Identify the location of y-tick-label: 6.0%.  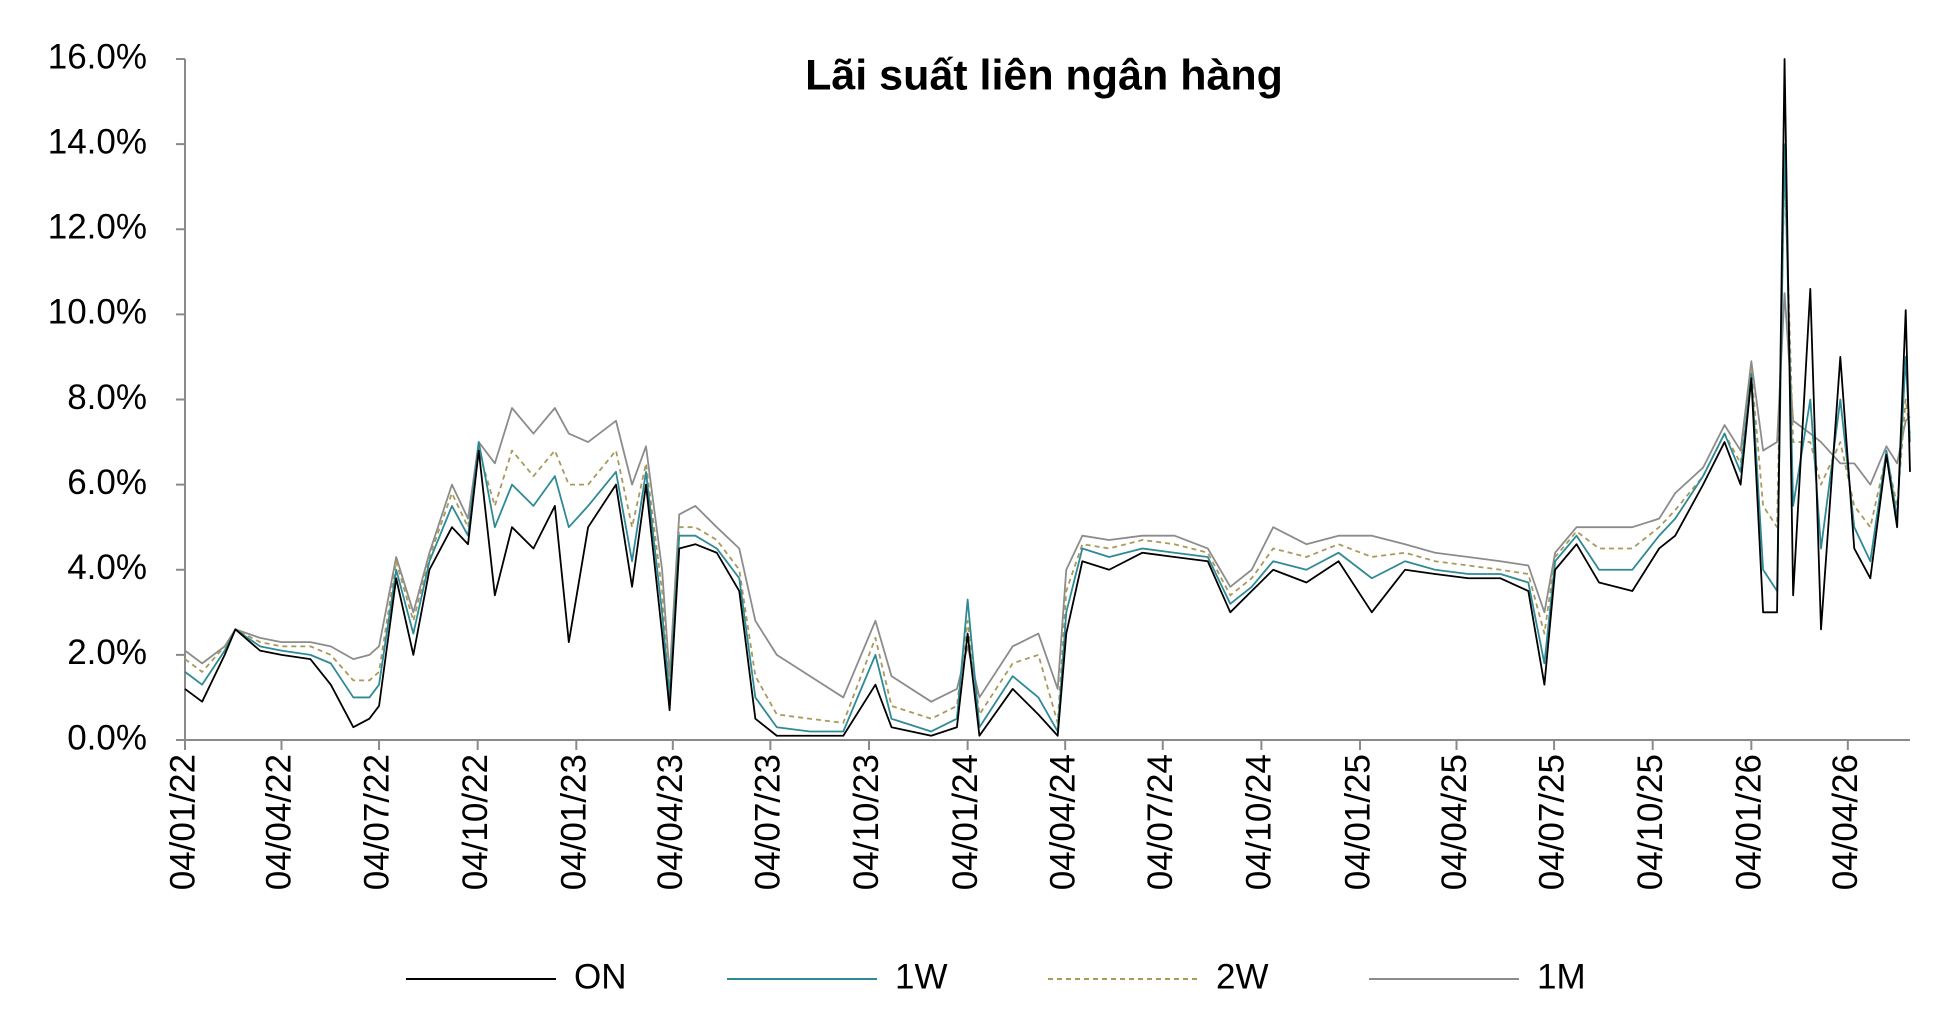
(107, 482).